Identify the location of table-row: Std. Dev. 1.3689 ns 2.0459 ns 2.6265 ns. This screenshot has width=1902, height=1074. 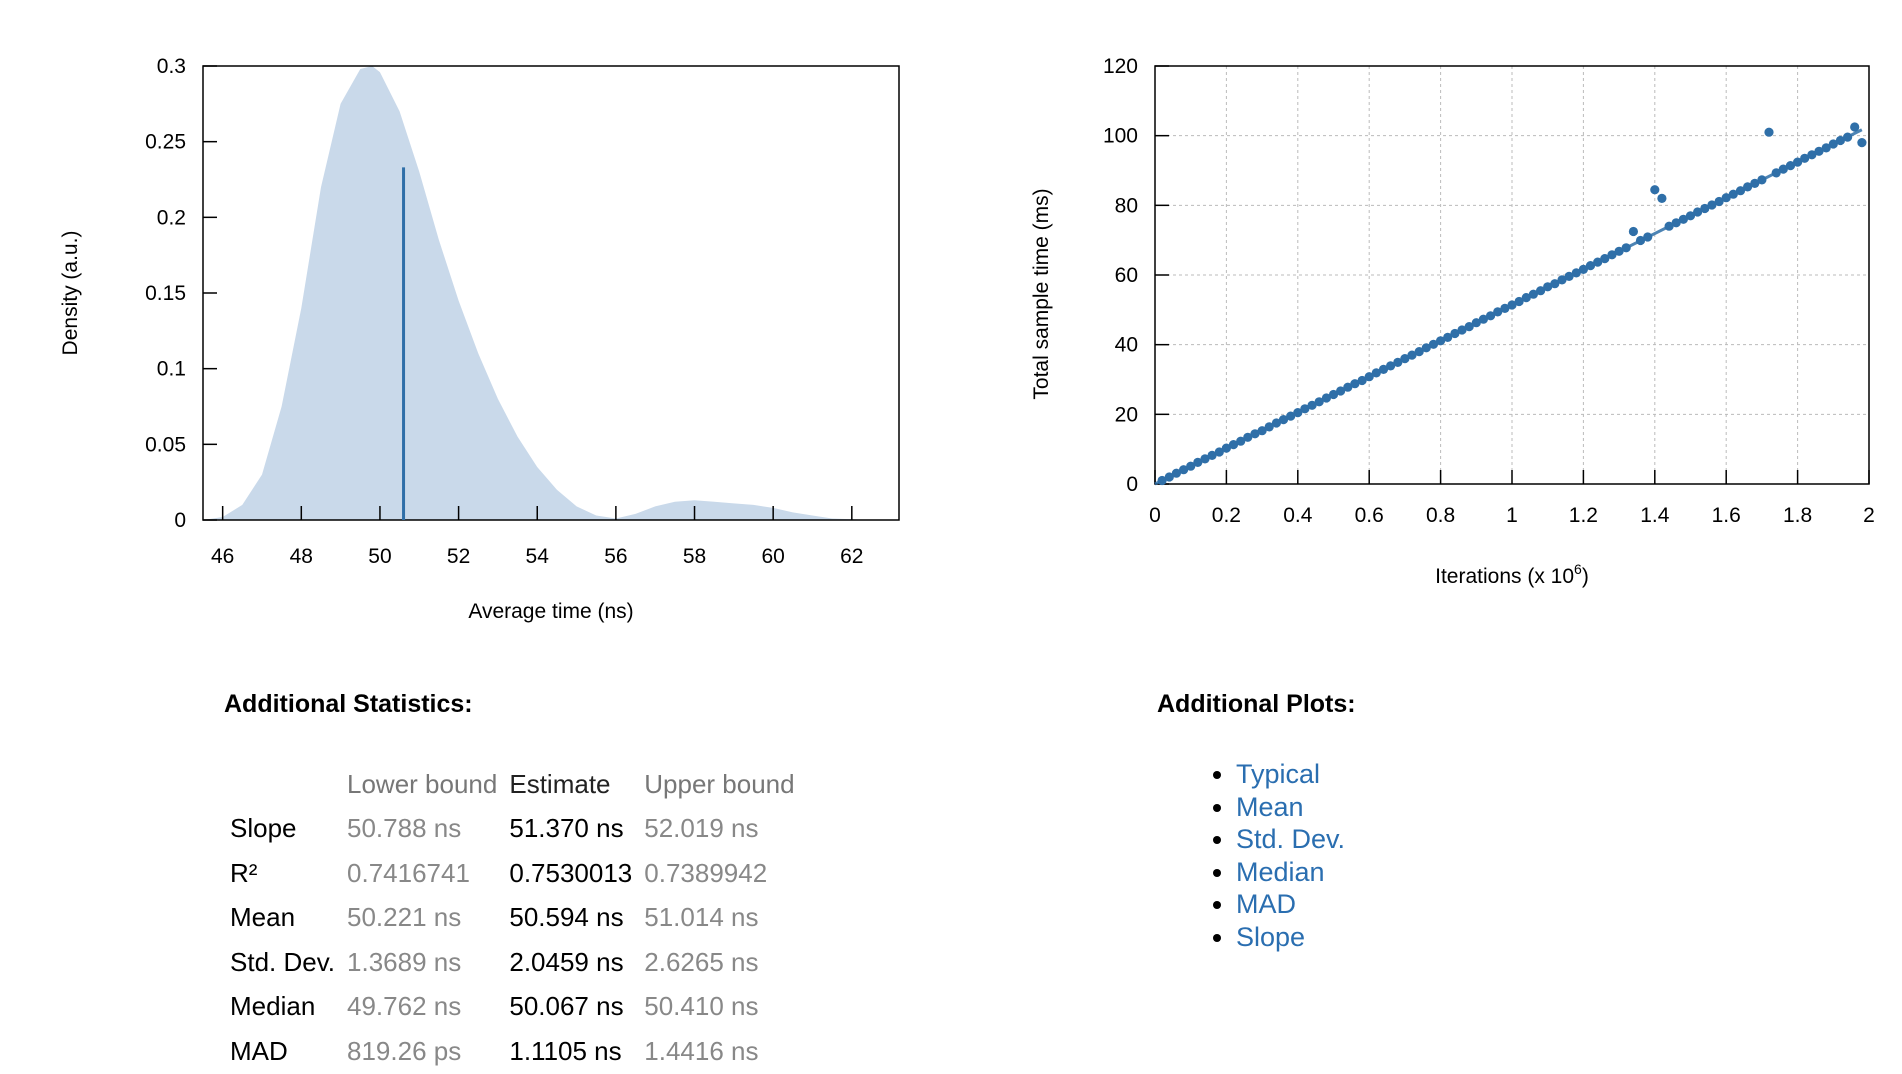
(512, 962).